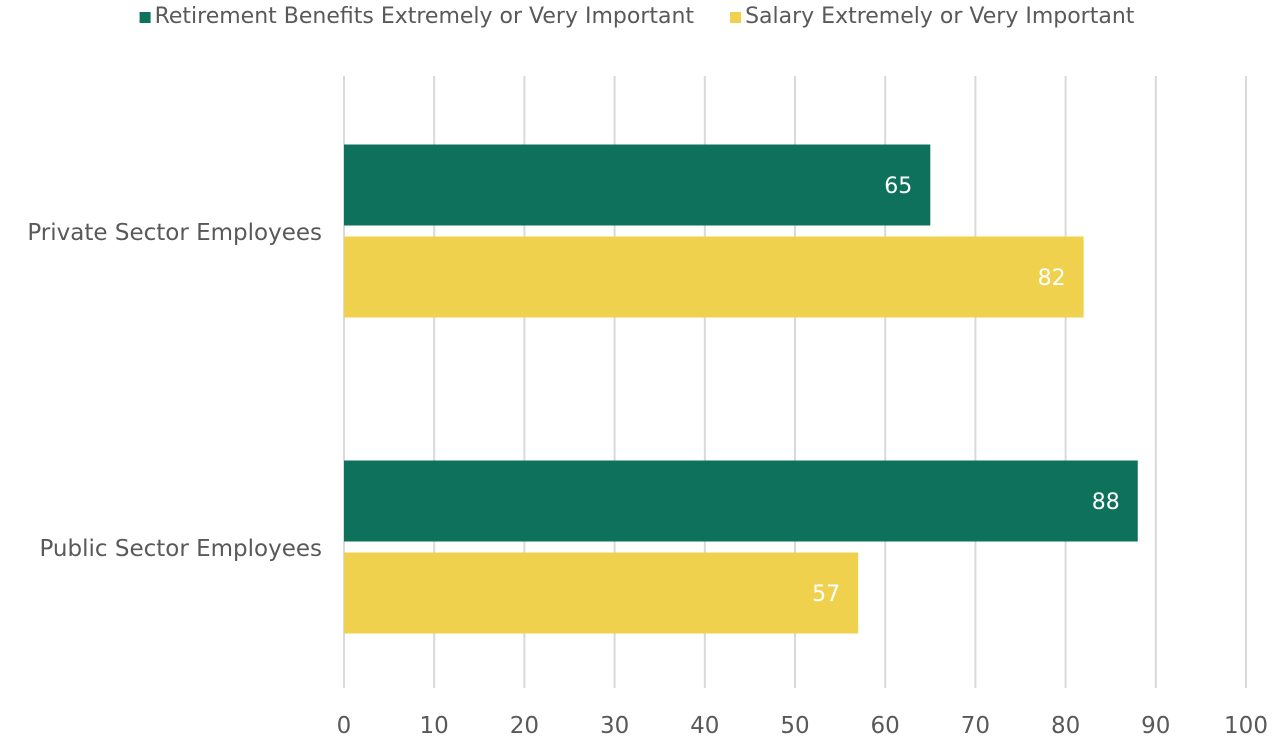 The height and width of the screenshot is (746, 1274). Describe the element at coordinates (180, 549) in the screenshot. I see `y-category-label: Public Sector Employees` at that location.